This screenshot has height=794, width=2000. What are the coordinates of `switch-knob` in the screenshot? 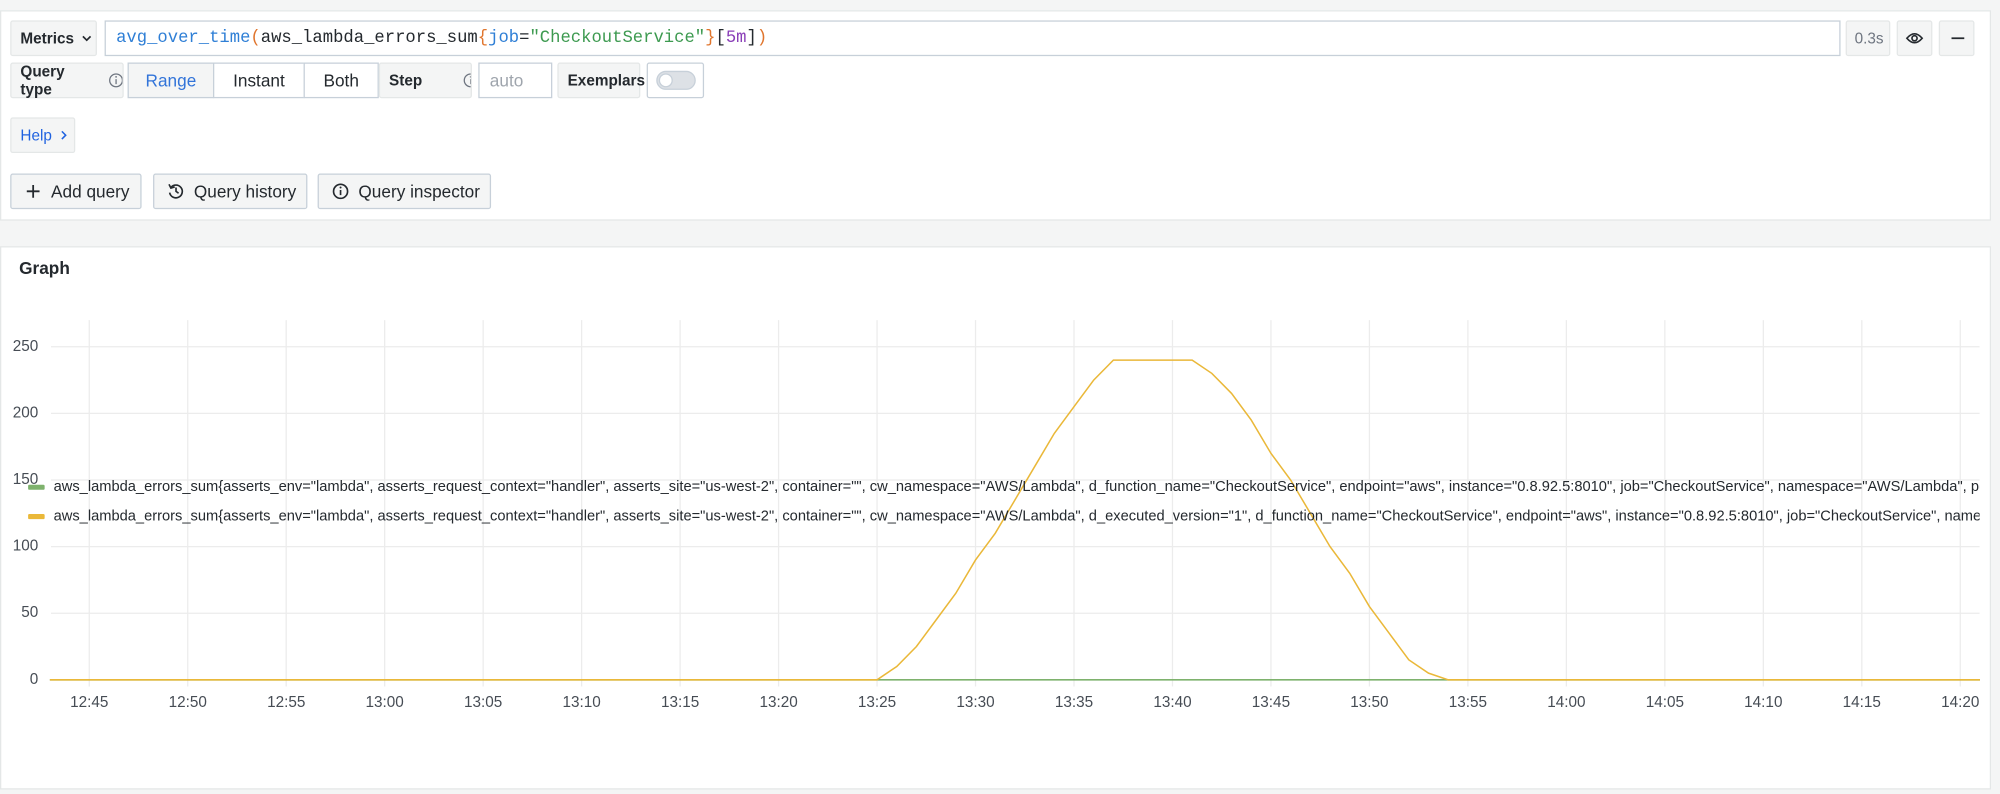 It's located at (665, 80).